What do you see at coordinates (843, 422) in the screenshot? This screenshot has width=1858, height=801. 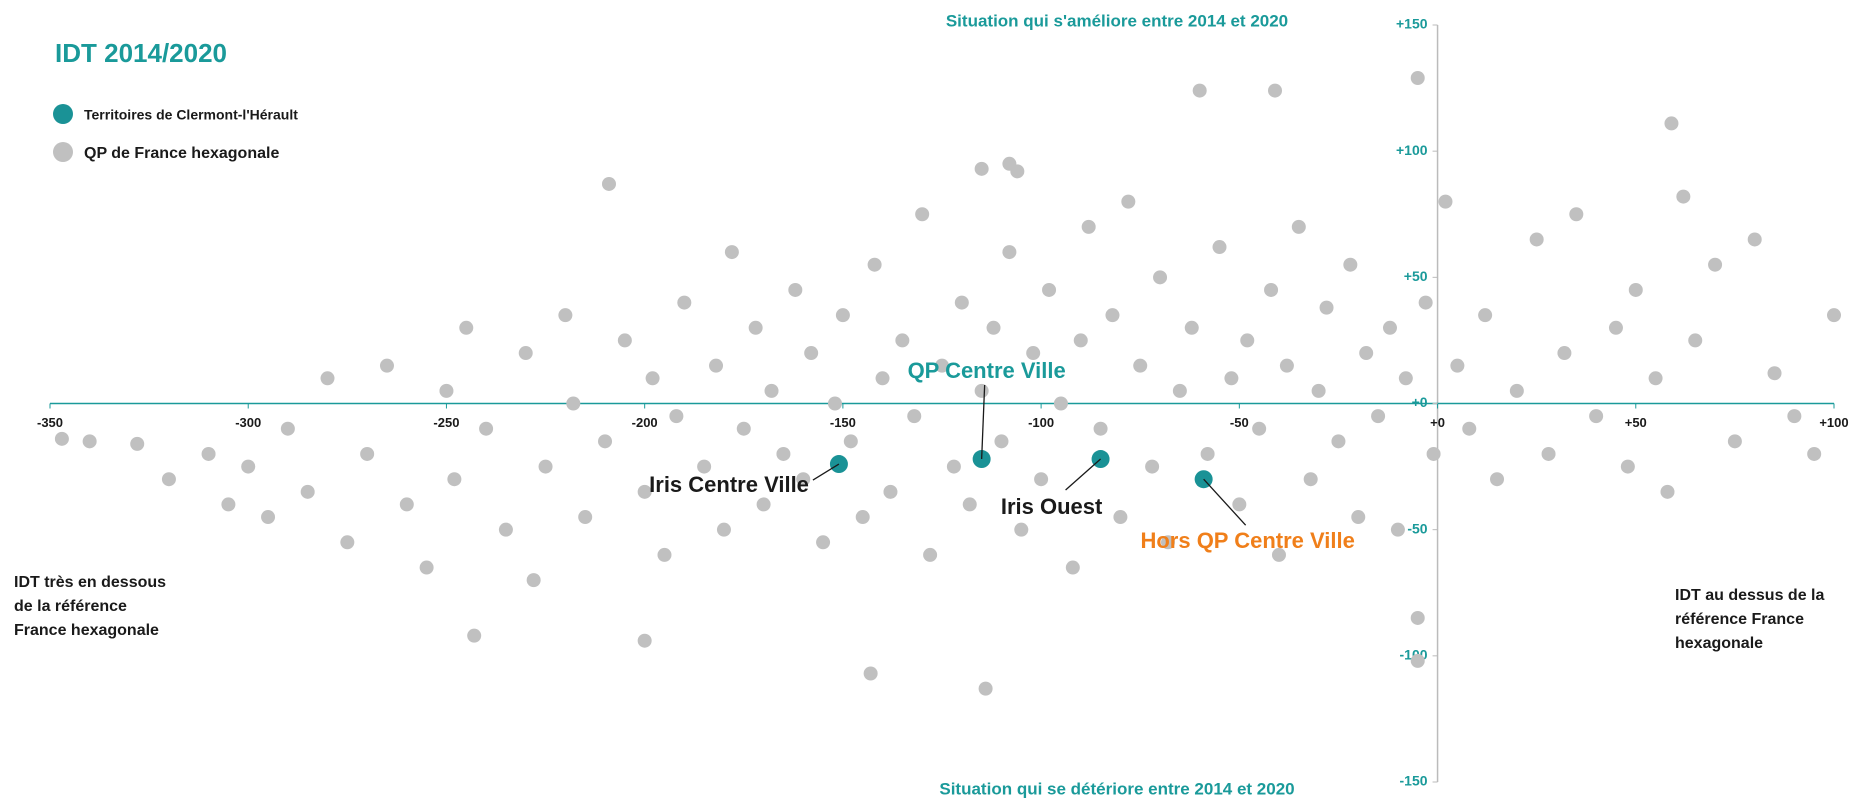 I see `x-tick-label: -150` at bounding box center [843, 422].